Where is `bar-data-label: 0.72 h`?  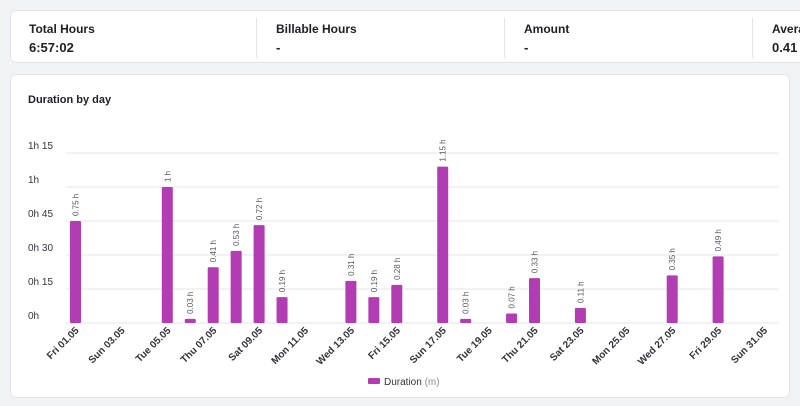
bar-data-label: 0.72 h is located at coordinates (259, 209).